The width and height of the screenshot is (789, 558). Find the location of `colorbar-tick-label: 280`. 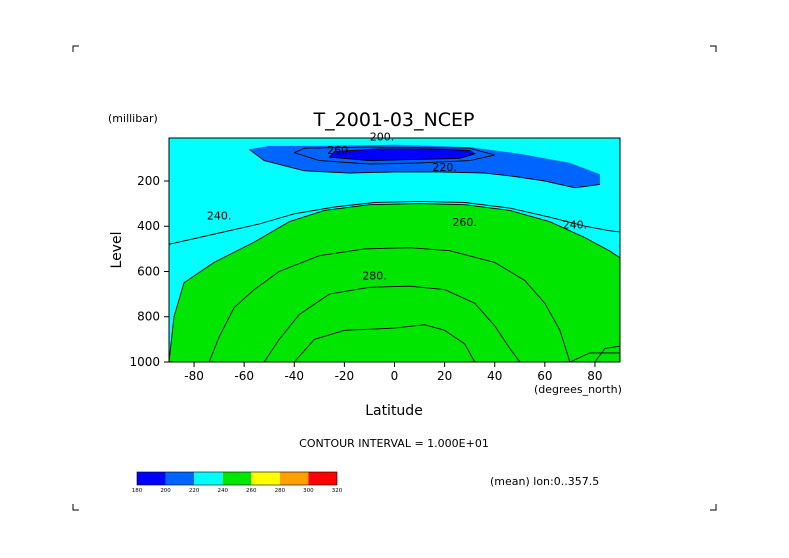

colorbar-tick-label: 280 is located at coordinates (280, 491).